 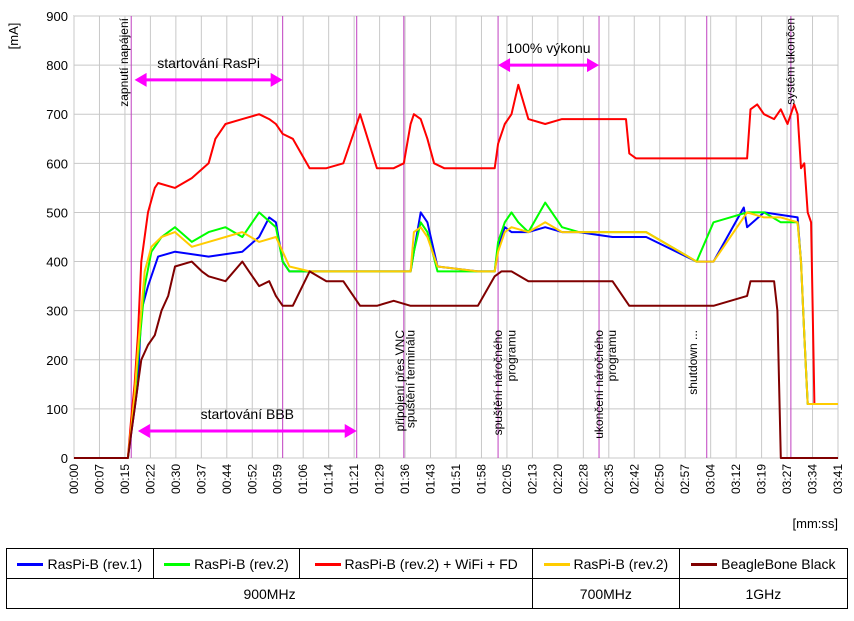 I want to click on x-tick-label: 02:28, so click(x=583, y=479).